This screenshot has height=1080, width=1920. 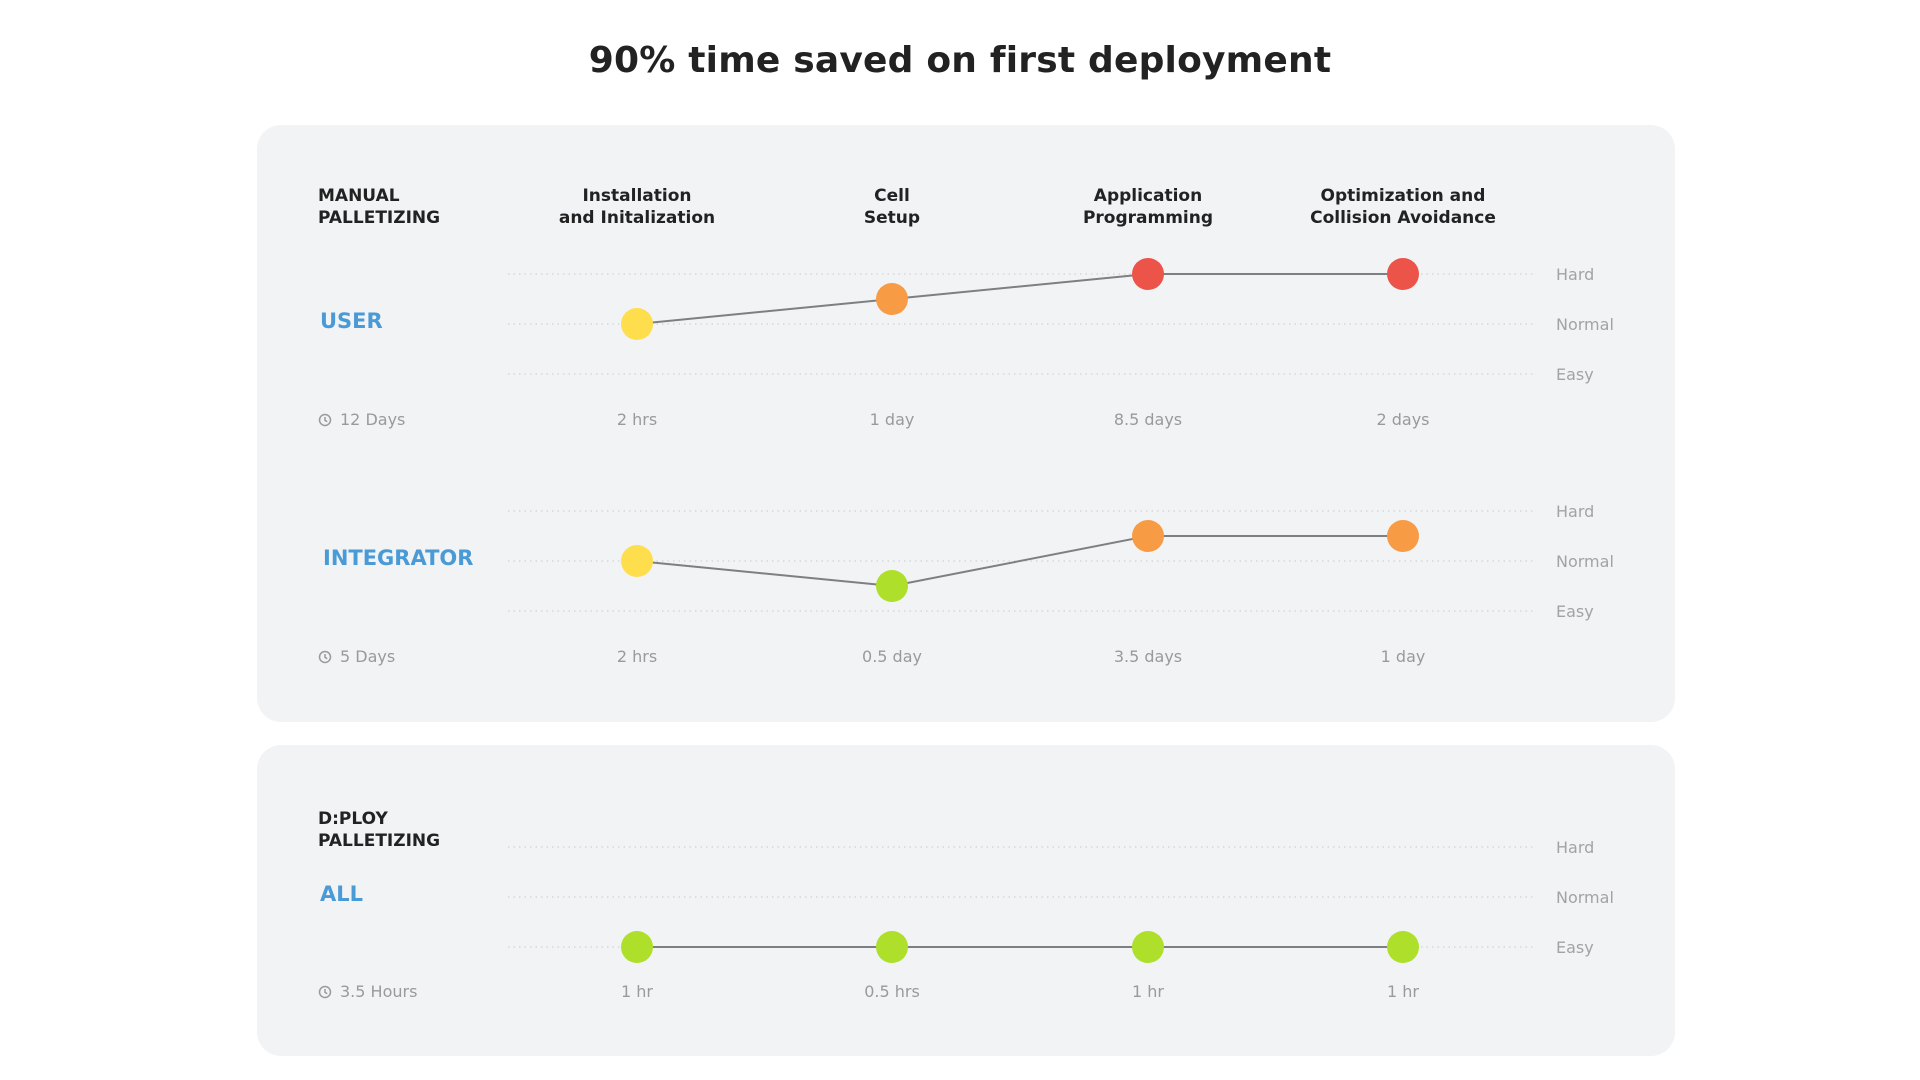 I want to click on stage-header: Application Programming, so click(x=1148, y=207).